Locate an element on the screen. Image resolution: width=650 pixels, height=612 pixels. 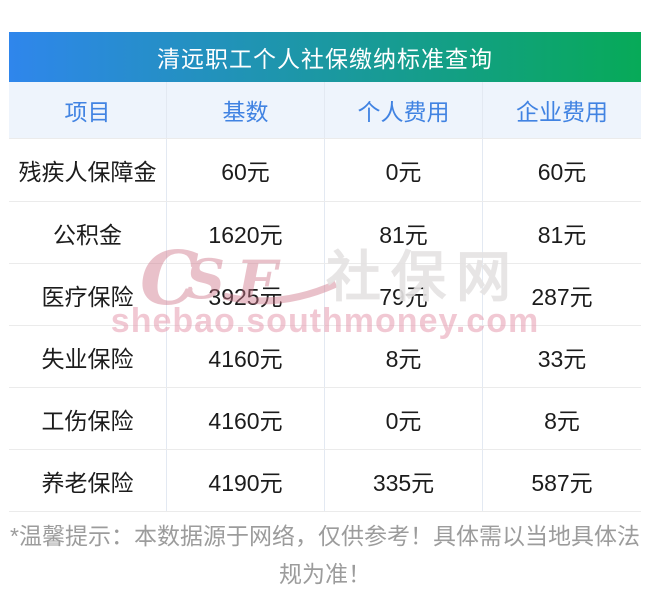
cell-company: 60元 is located at coordinates (562, 172).